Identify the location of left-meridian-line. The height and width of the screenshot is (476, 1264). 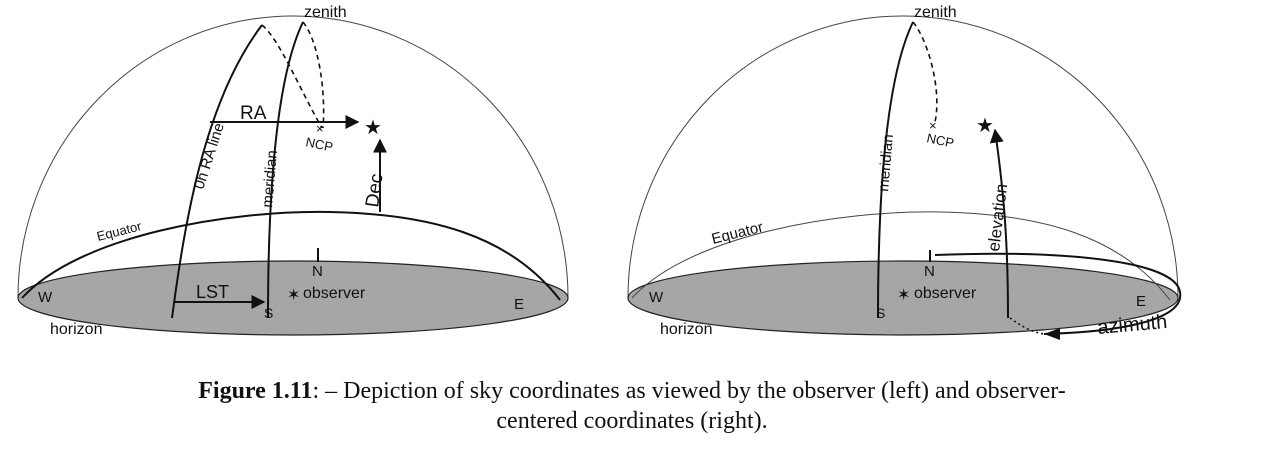
(285, 170).